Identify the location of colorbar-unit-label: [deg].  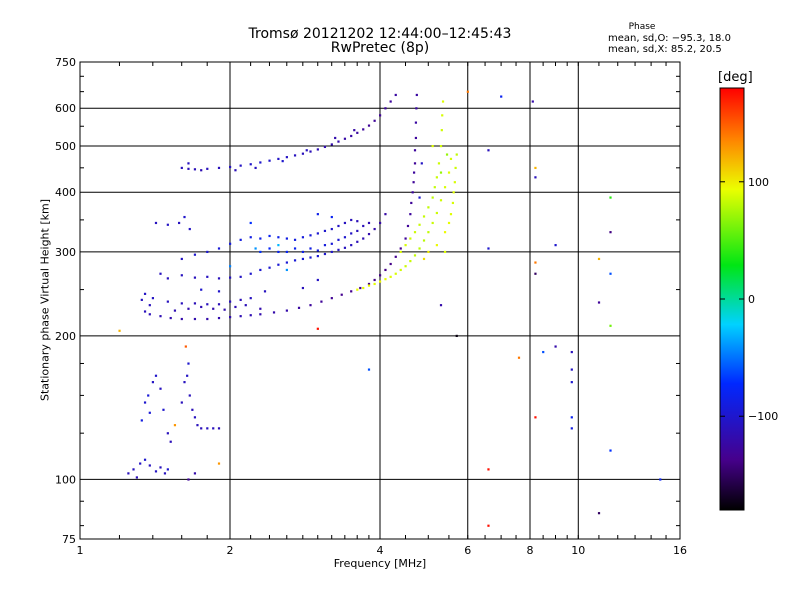
(735, 77).